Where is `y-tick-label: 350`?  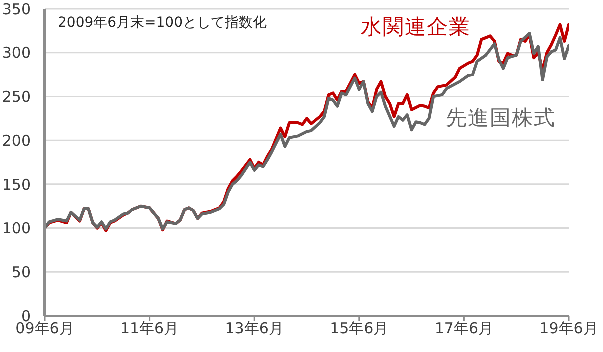 y-tick-label: 350 is located at coordinates (16, 9).